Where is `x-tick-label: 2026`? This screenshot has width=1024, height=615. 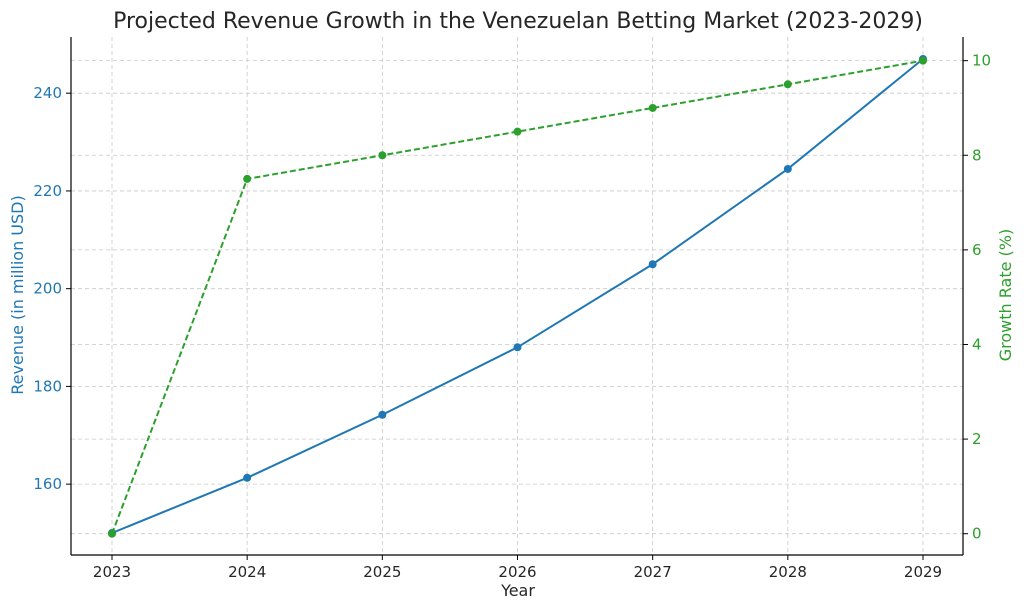
x-tick-label: 2026 is located at coordinates (517, 572).